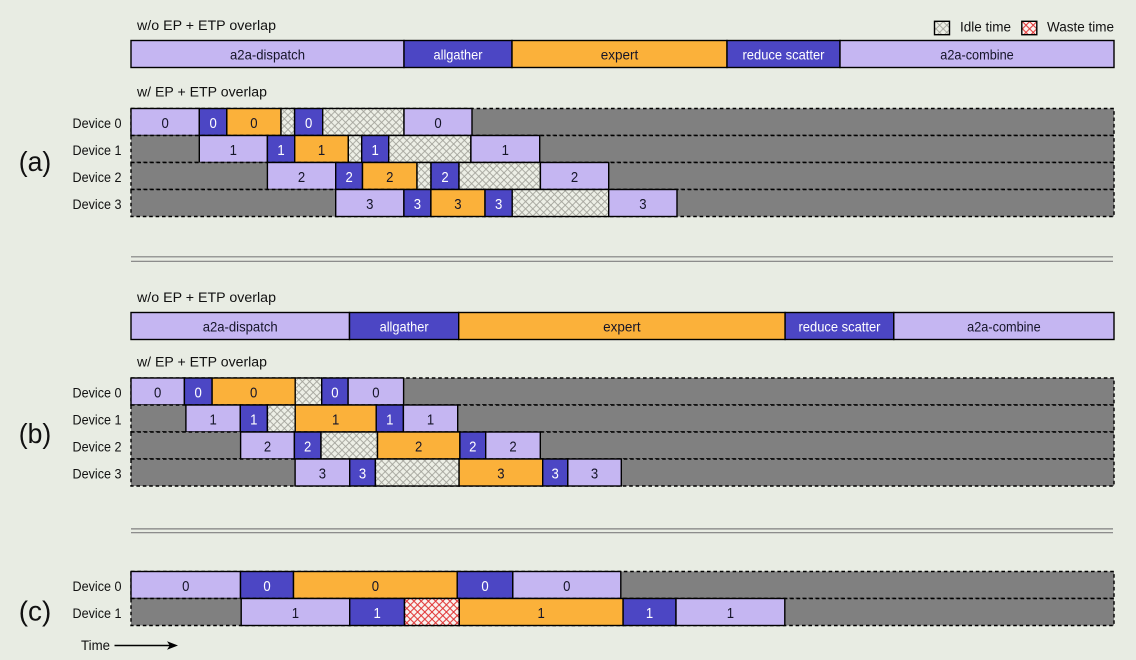  What do you see at coordinates (985, 27) in the screenshot?
I see `svg-text: Idle time` at bounding box center [985, 27].